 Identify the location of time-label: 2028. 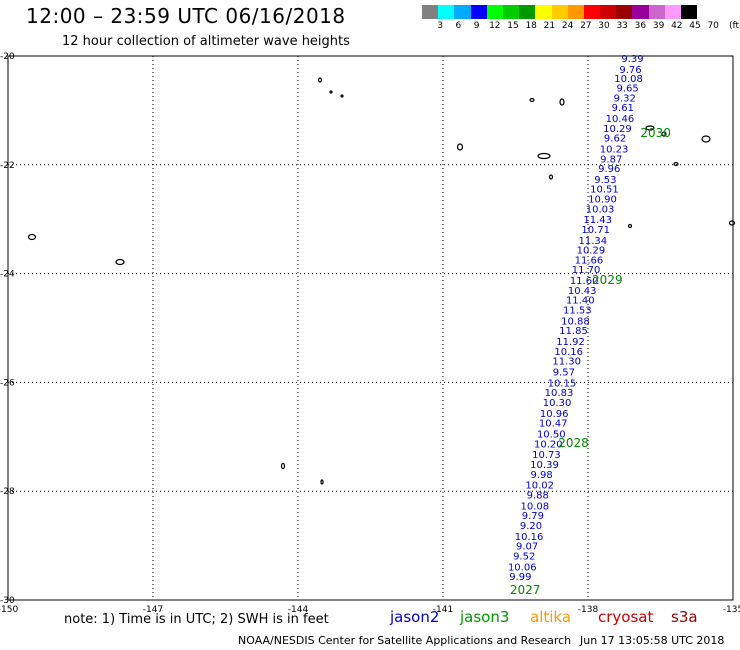
(573, 443).